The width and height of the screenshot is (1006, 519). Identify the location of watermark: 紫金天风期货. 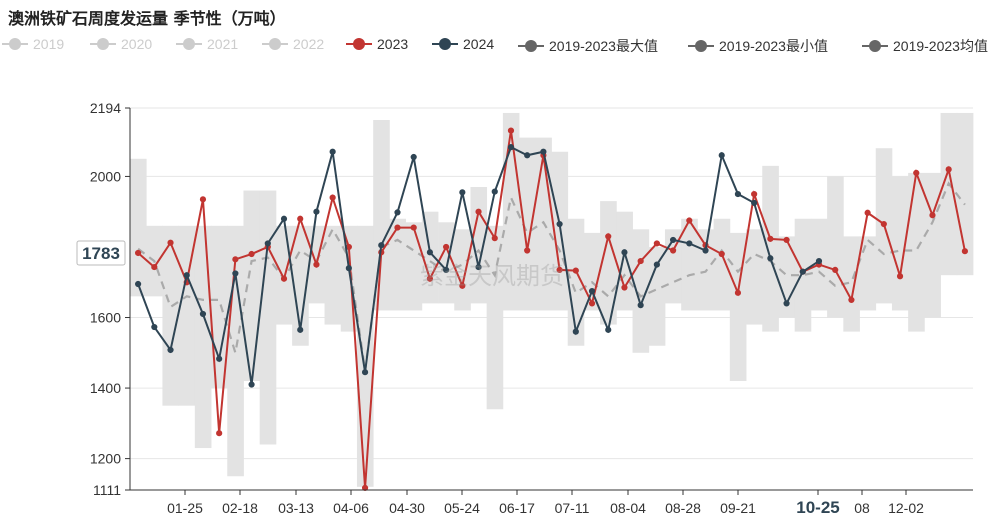
(492, 276).